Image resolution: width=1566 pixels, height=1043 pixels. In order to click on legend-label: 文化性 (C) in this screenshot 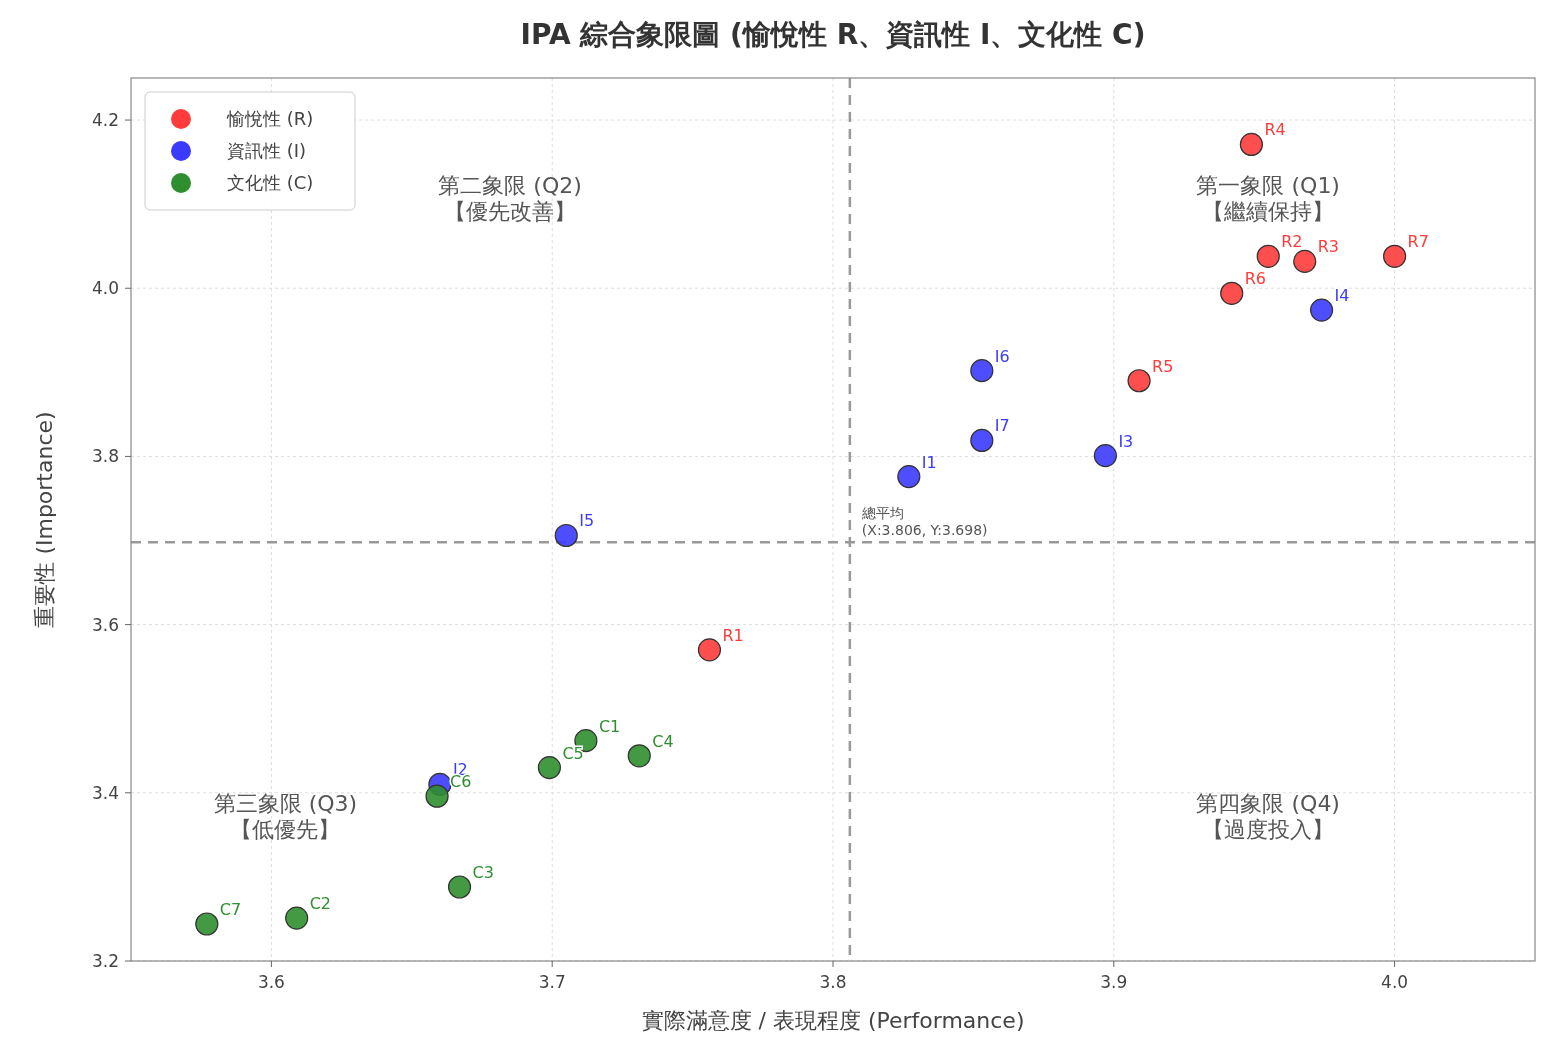, I will do `click(270, 182)`.